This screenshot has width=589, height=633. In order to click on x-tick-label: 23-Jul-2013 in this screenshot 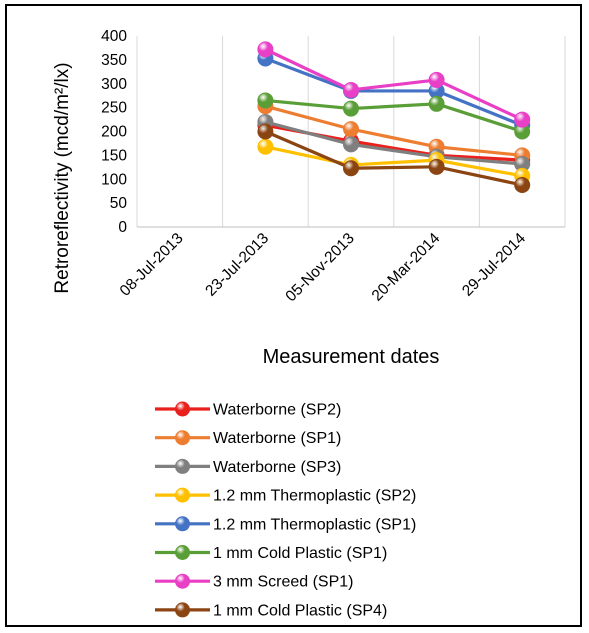, I will do `click(237, 265)`.